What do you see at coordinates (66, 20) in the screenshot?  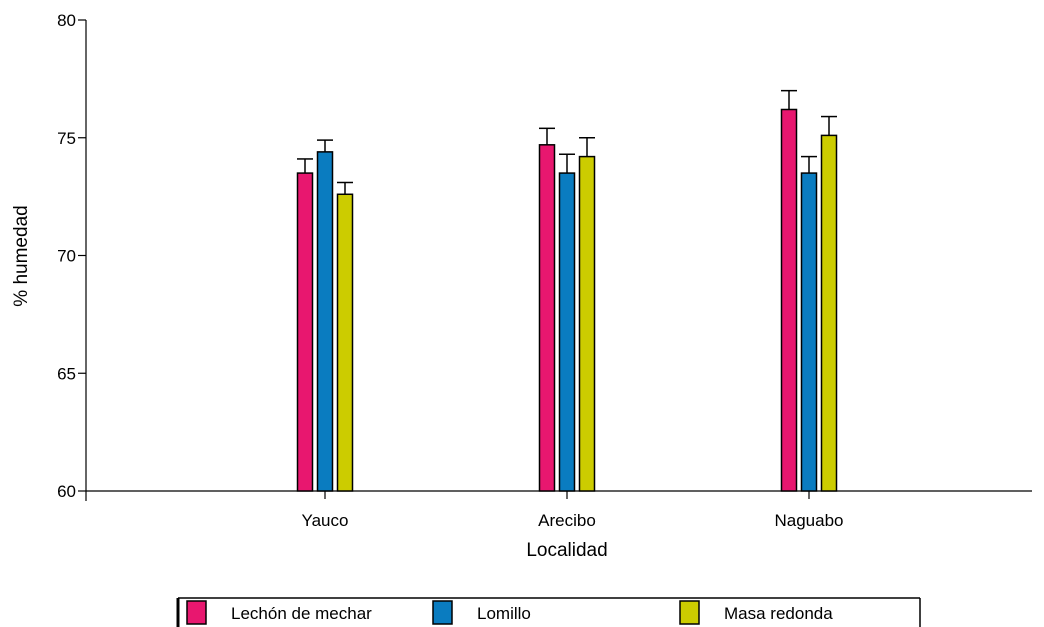 I see `y-tick-label: 80` at bounding box center [66, 20].